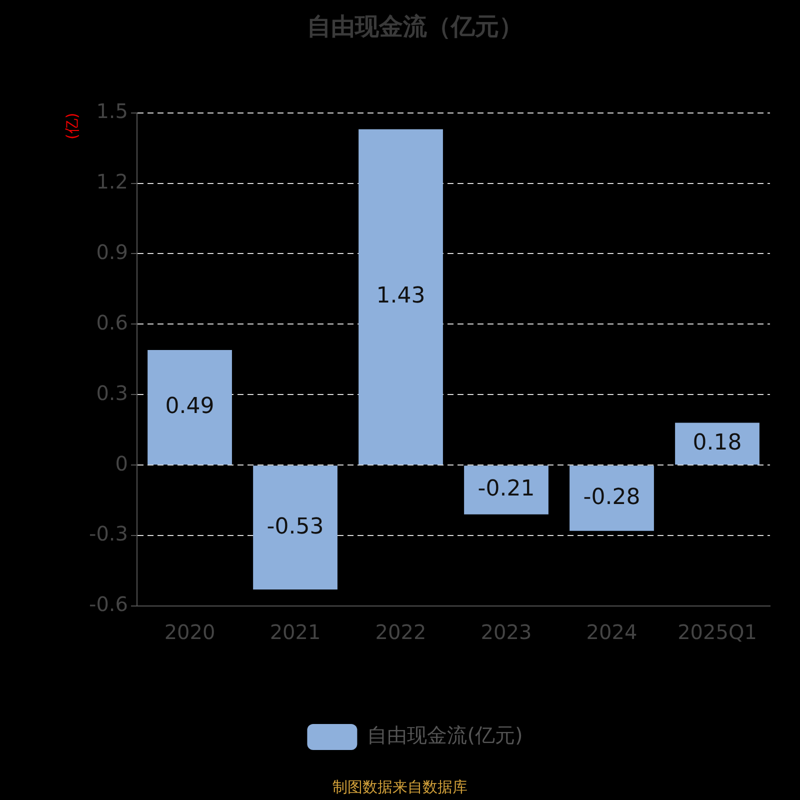  What do you see at coordinates (445, 735) in the screenshot?
I see `legend-label: 自由现金流(亿元)` at bounding box center [445, 735].